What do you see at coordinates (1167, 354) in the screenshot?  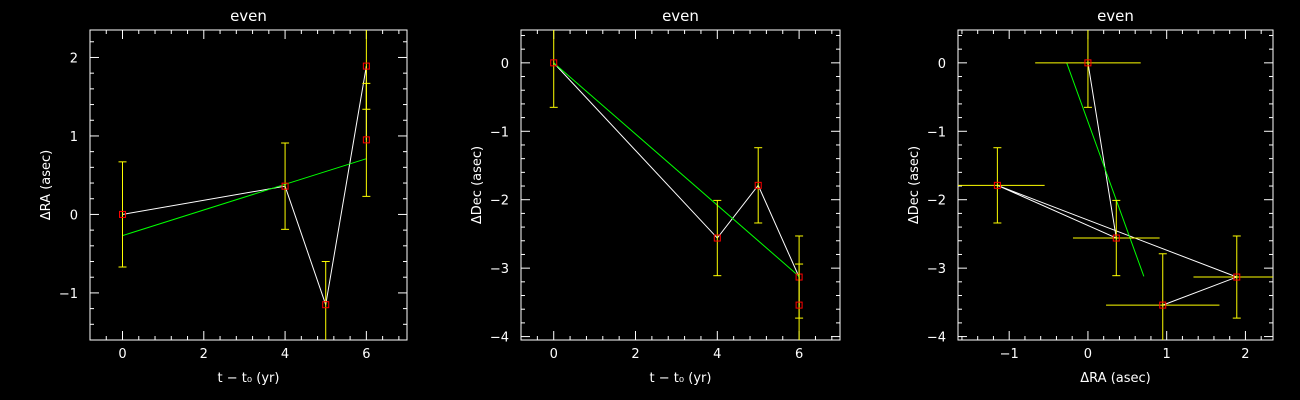 I see `x-tick-label: 1` at bounding box center [1167, 354].